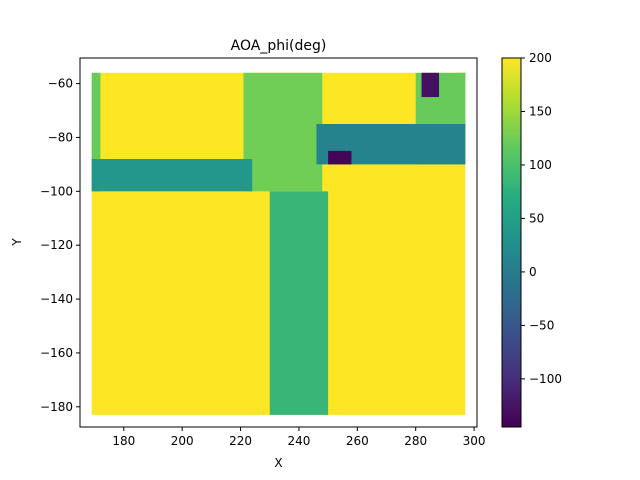 The width and height of the screenshot is (640, 480). Describe the element at coordinates (279, 46) in the screenshot. I see `chart-title: AOA_phi(deg)` at that location.